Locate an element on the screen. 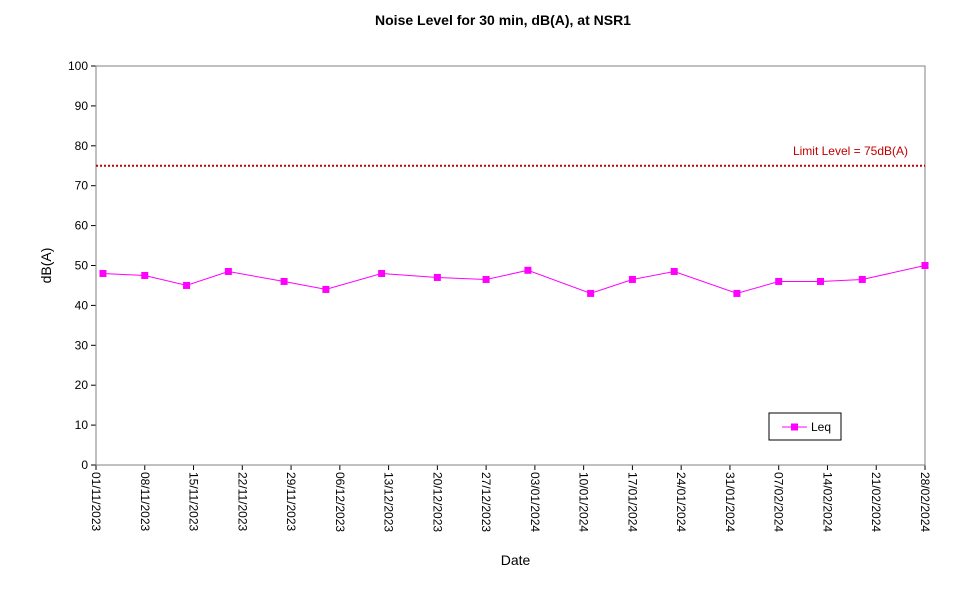 This screenshot has width=967, height=590. y-tick-label: 30 is located at coordinates (82, 345).